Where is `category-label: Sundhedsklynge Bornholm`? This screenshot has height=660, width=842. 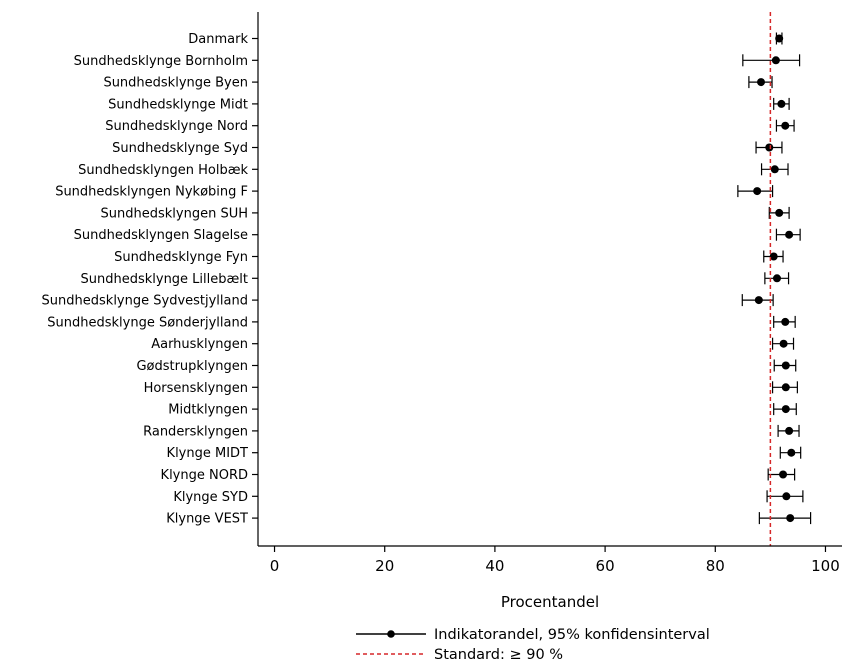
category-label: Sundhedsklynge Bornholm is located at coordinates (161, 61).